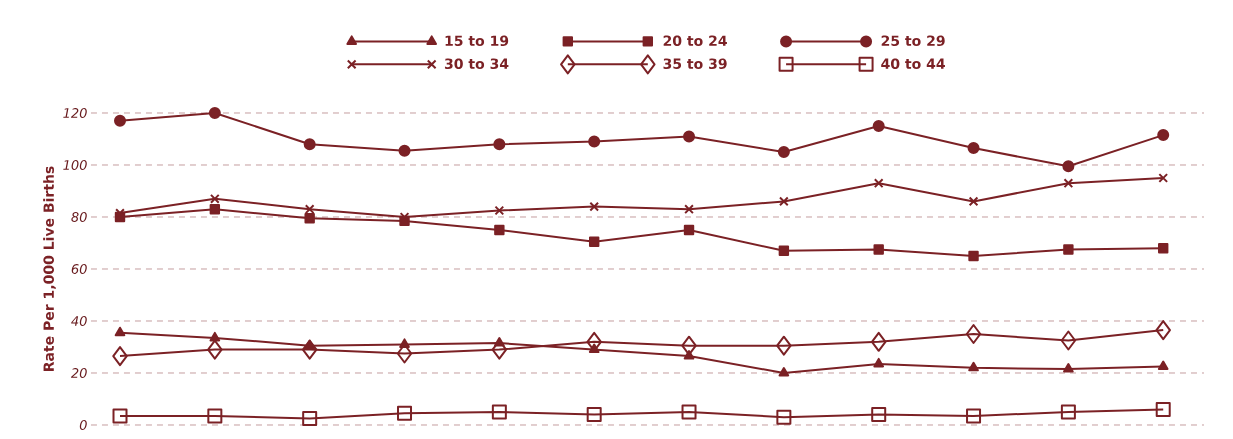  What do you see at coordinates (78, 373) in the screenshot?
I see `y-tick-label: 20` at bounding box center [78, 373].